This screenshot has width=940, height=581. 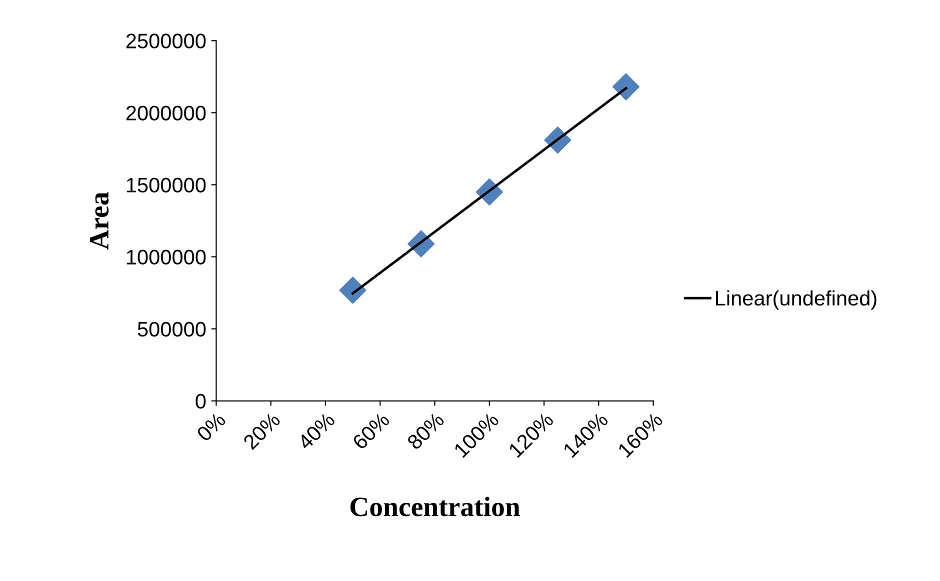 I want to click on y-tick-label: 2500000, so click(x=166, y=41).